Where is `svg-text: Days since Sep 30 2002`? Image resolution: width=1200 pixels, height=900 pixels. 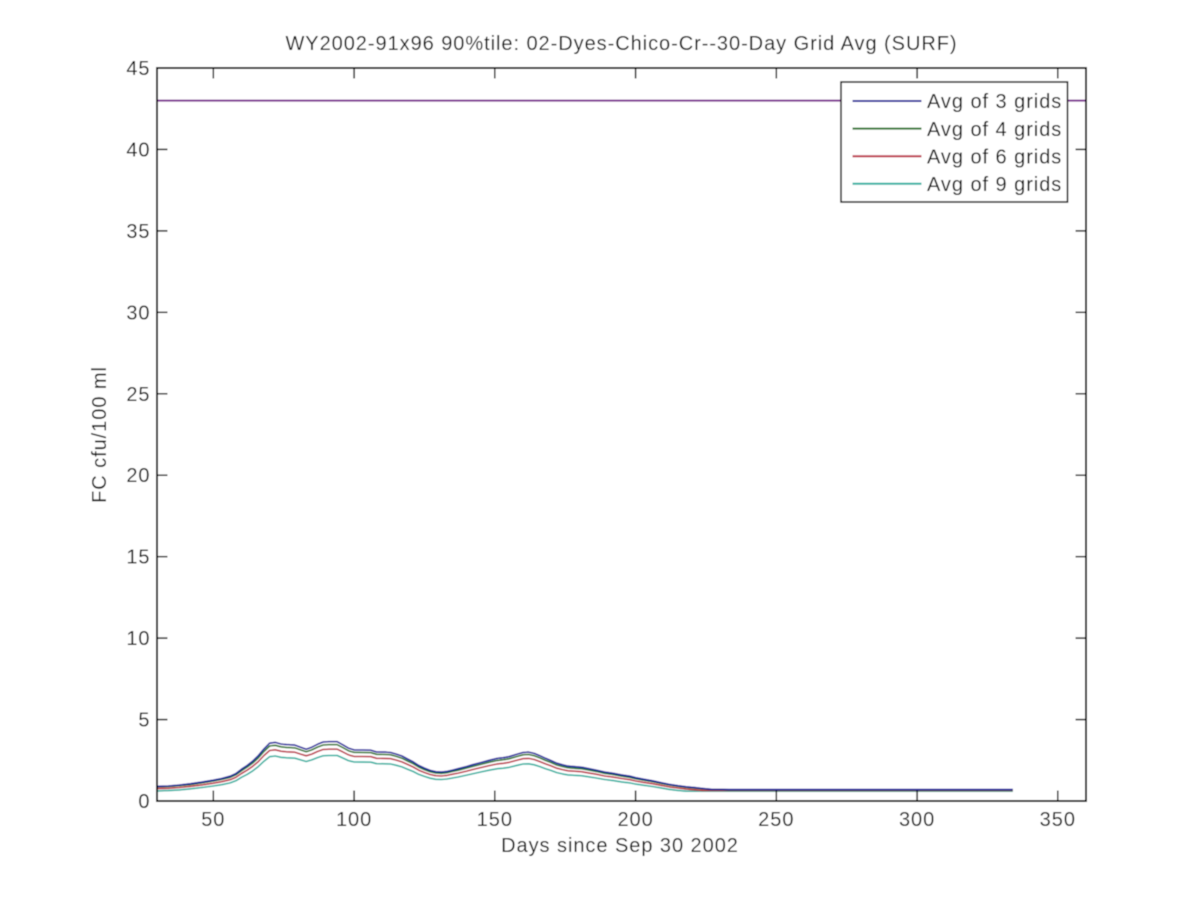 svg-text: Days since Sep 30 2002 is located at coordinates (620, 846).